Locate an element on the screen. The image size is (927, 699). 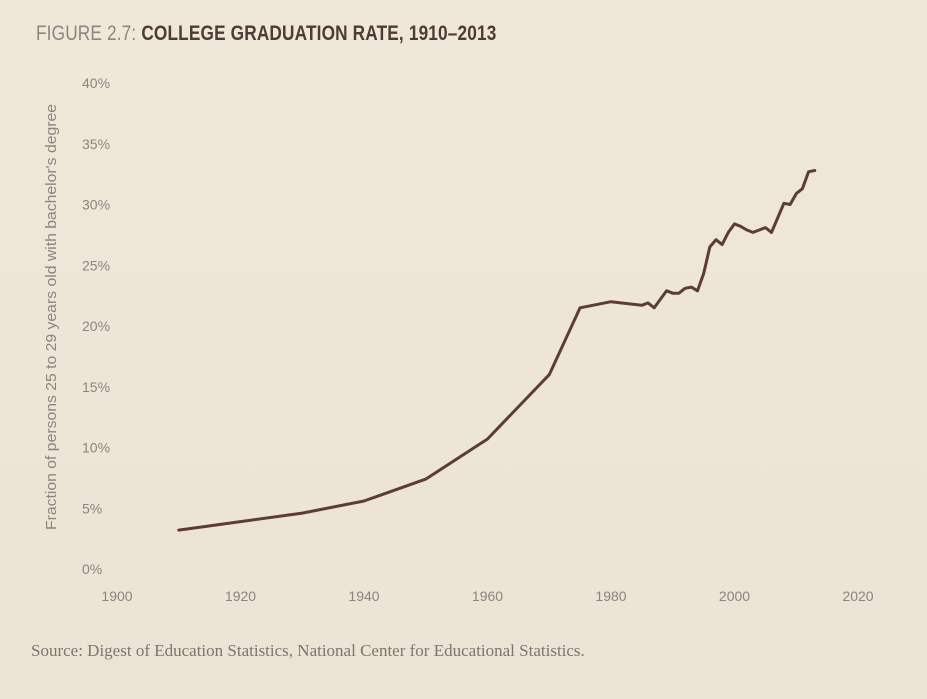
x-tick-label: 2000 is located at coordinates (734, 596).